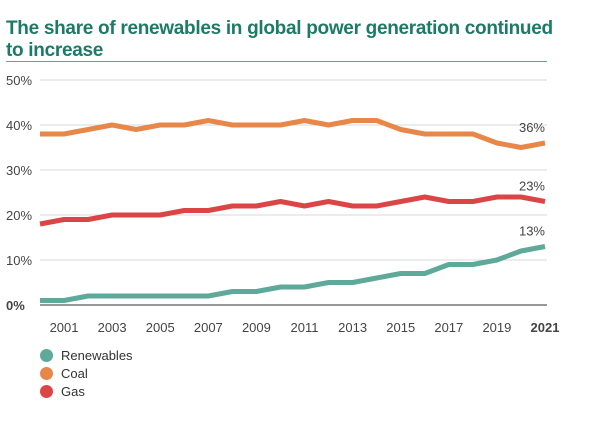 The height and width of the screenshot is (433, 600). What do you see at coordinates (19, 80) in the screenshot?
I see `y-tick-label: 50%` at bounding box center [19, 80].